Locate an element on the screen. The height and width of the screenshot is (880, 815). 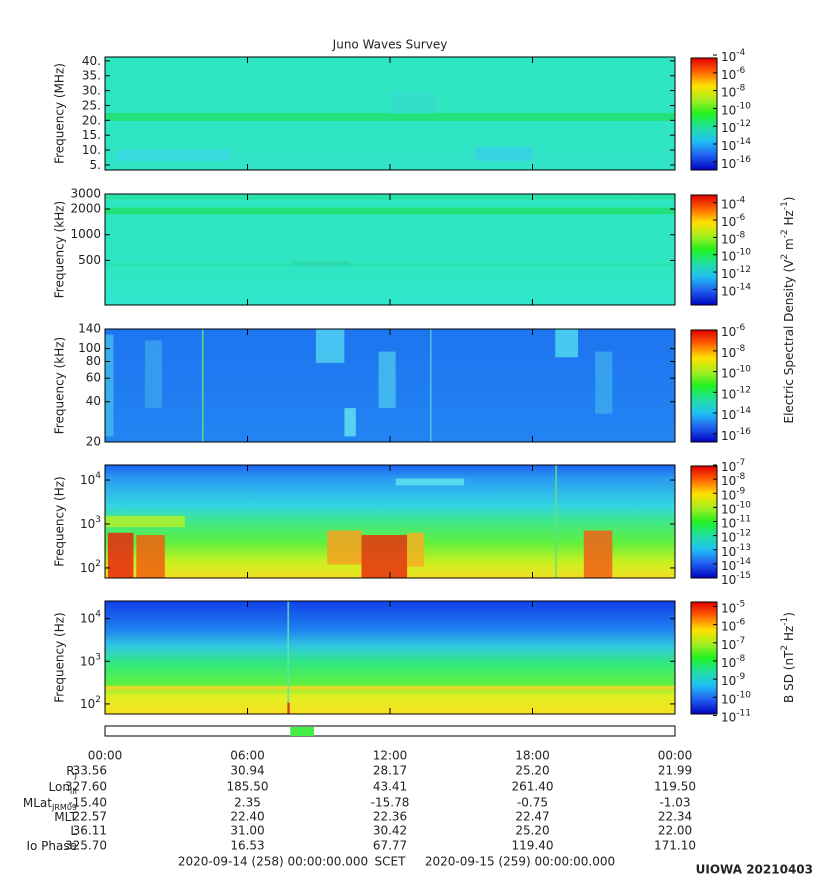
colorbar-tick-label-sup: -11 is located at coordinates (743, 713).